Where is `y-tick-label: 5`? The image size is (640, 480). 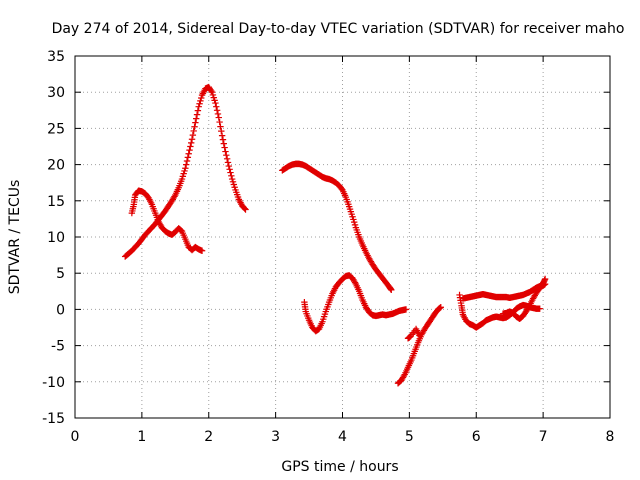 y-tick-label: 5 is located at coordinates (60, 274).